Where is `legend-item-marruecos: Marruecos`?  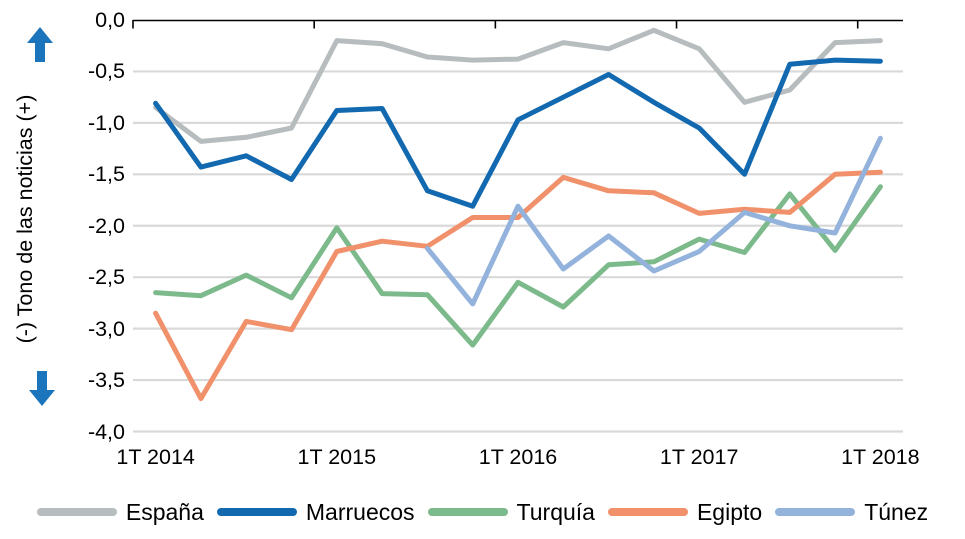 legend-item-marruecos: Marruecos is located at coordinates (315, 512).